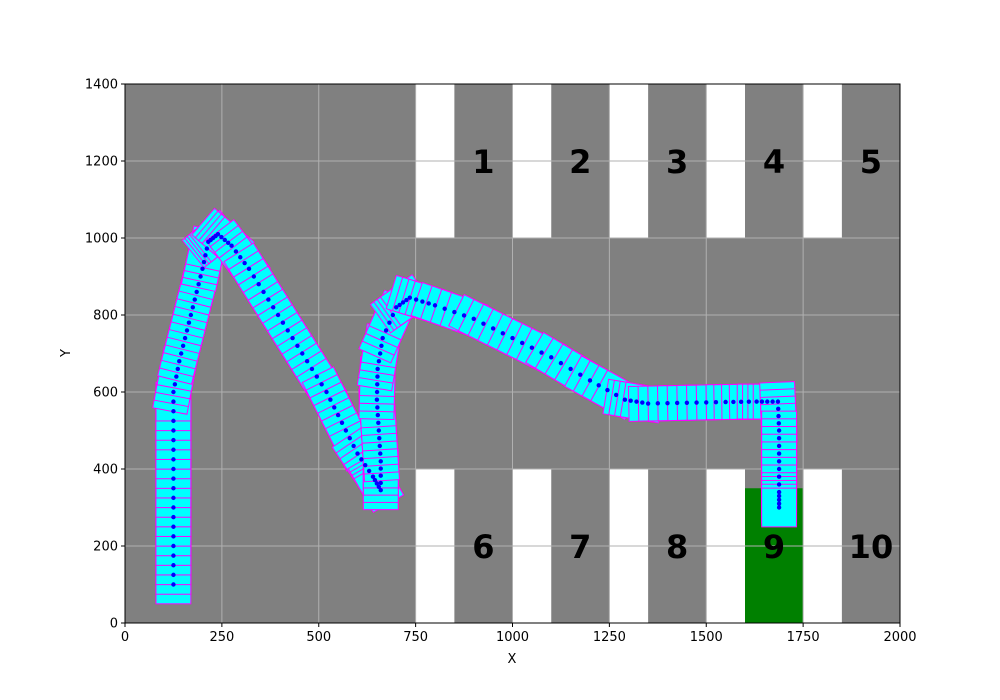  I want to click on x-tick-label: 0, so click(125, 637).